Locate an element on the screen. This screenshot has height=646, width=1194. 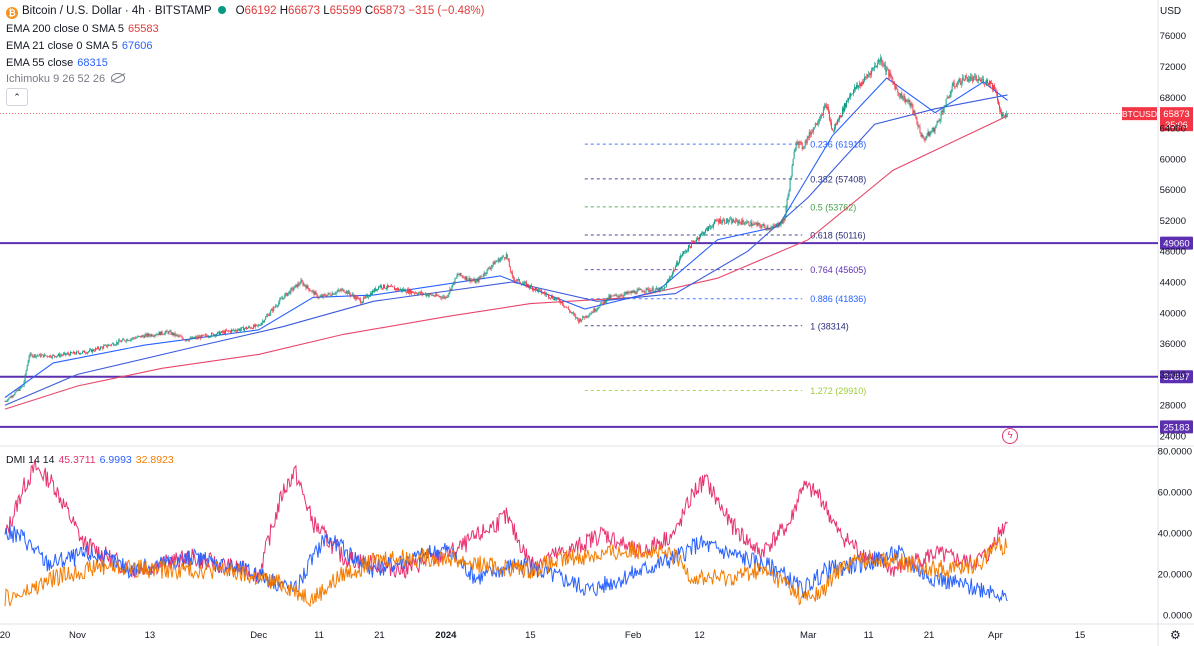
legend-ichimoku: Ichimoku 9 26 52 26 is located at coordinates (66, 79).